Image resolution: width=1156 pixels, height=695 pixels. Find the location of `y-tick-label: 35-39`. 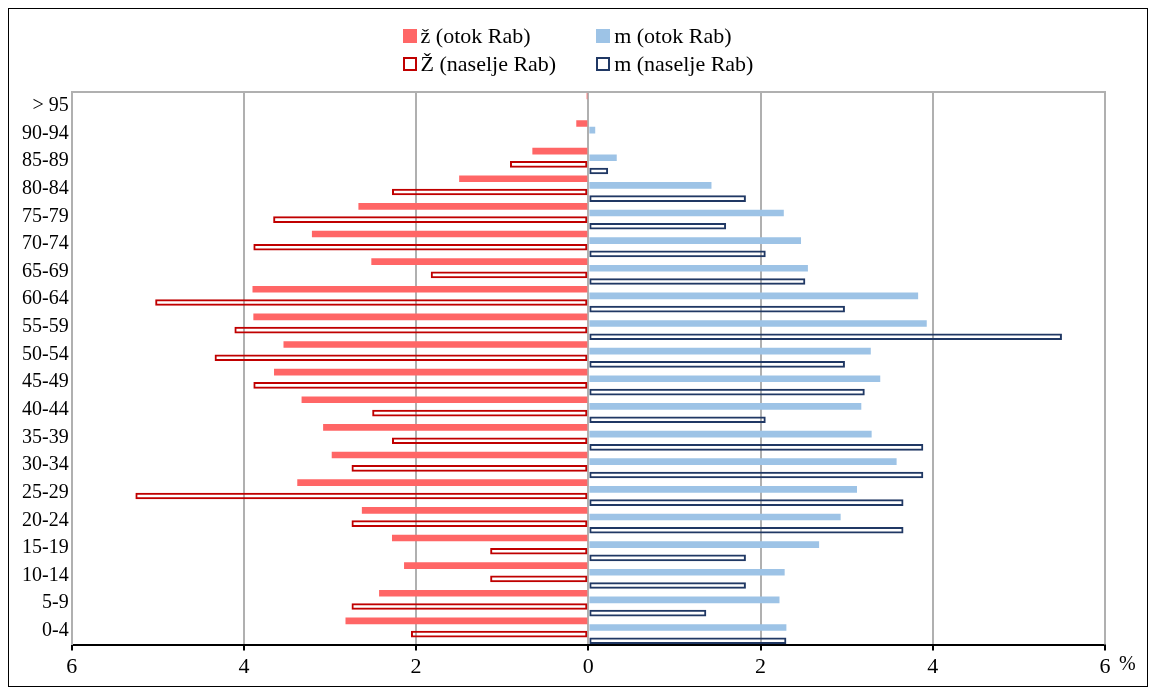

y-tick-label: 35-39 is located at coordinates (45, 435).